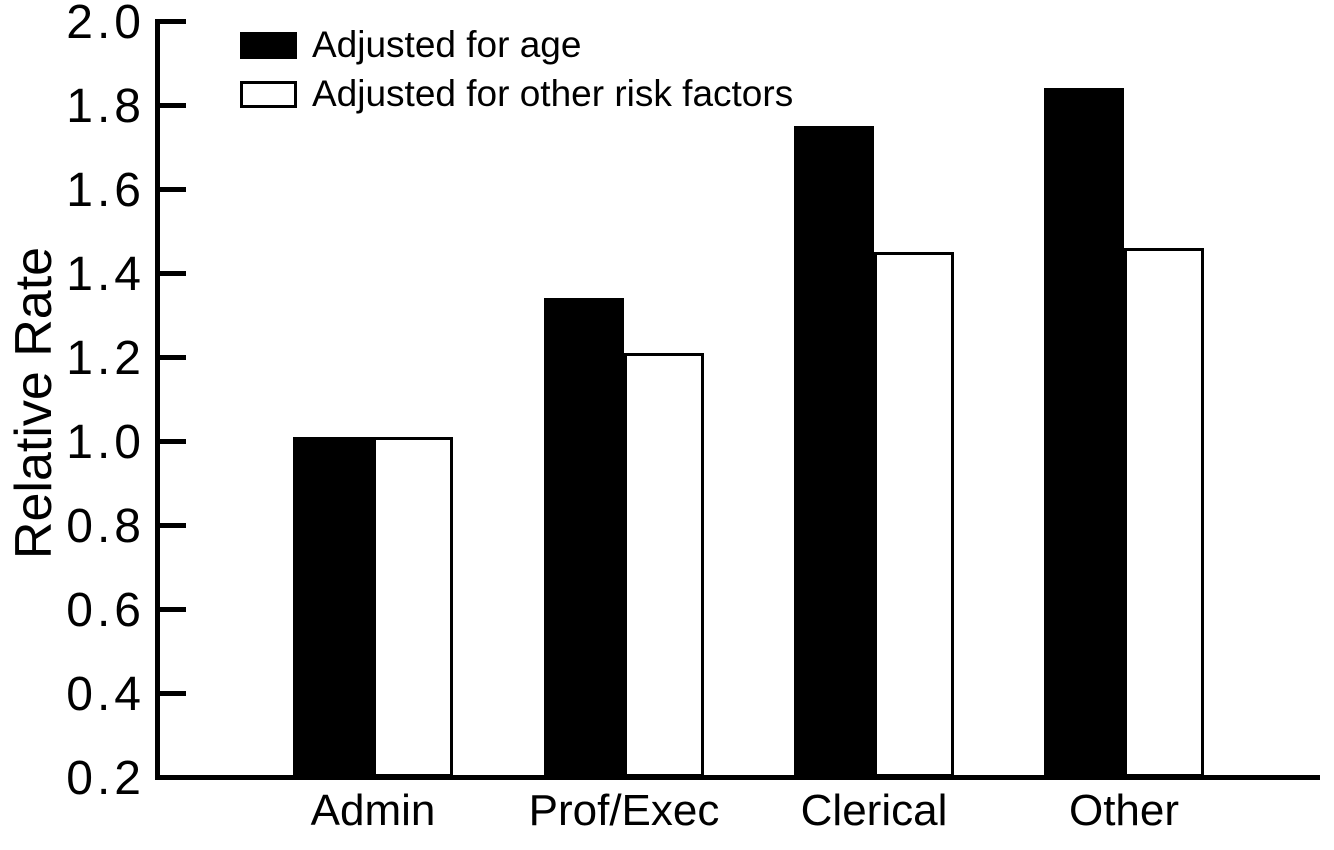 The image size is (1334, 850). What do you see at coordinates (105, 526) in the screenshot?
I see `y-tick-label: 0.8` at bounding box center [105, 526].